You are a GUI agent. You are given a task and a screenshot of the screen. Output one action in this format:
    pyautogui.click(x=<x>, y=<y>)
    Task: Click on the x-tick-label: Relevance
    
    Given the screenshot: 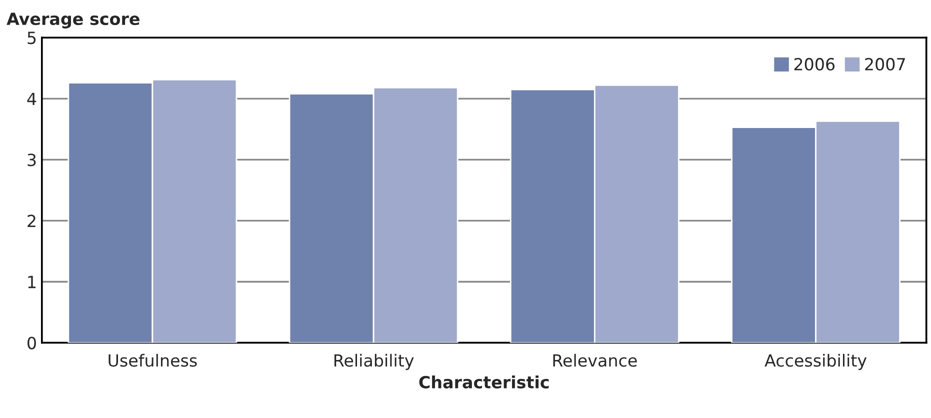 What is the action you would take?
    pyautogui.click(x=595, y=360)
    